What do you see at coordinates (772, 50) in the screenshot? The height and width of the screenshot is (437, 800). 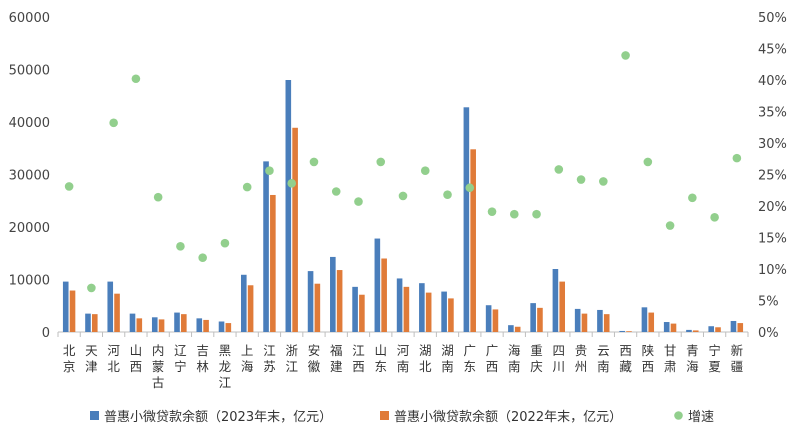 I see `y-right-tick-label: 45%` at bounding box center [772, 50].